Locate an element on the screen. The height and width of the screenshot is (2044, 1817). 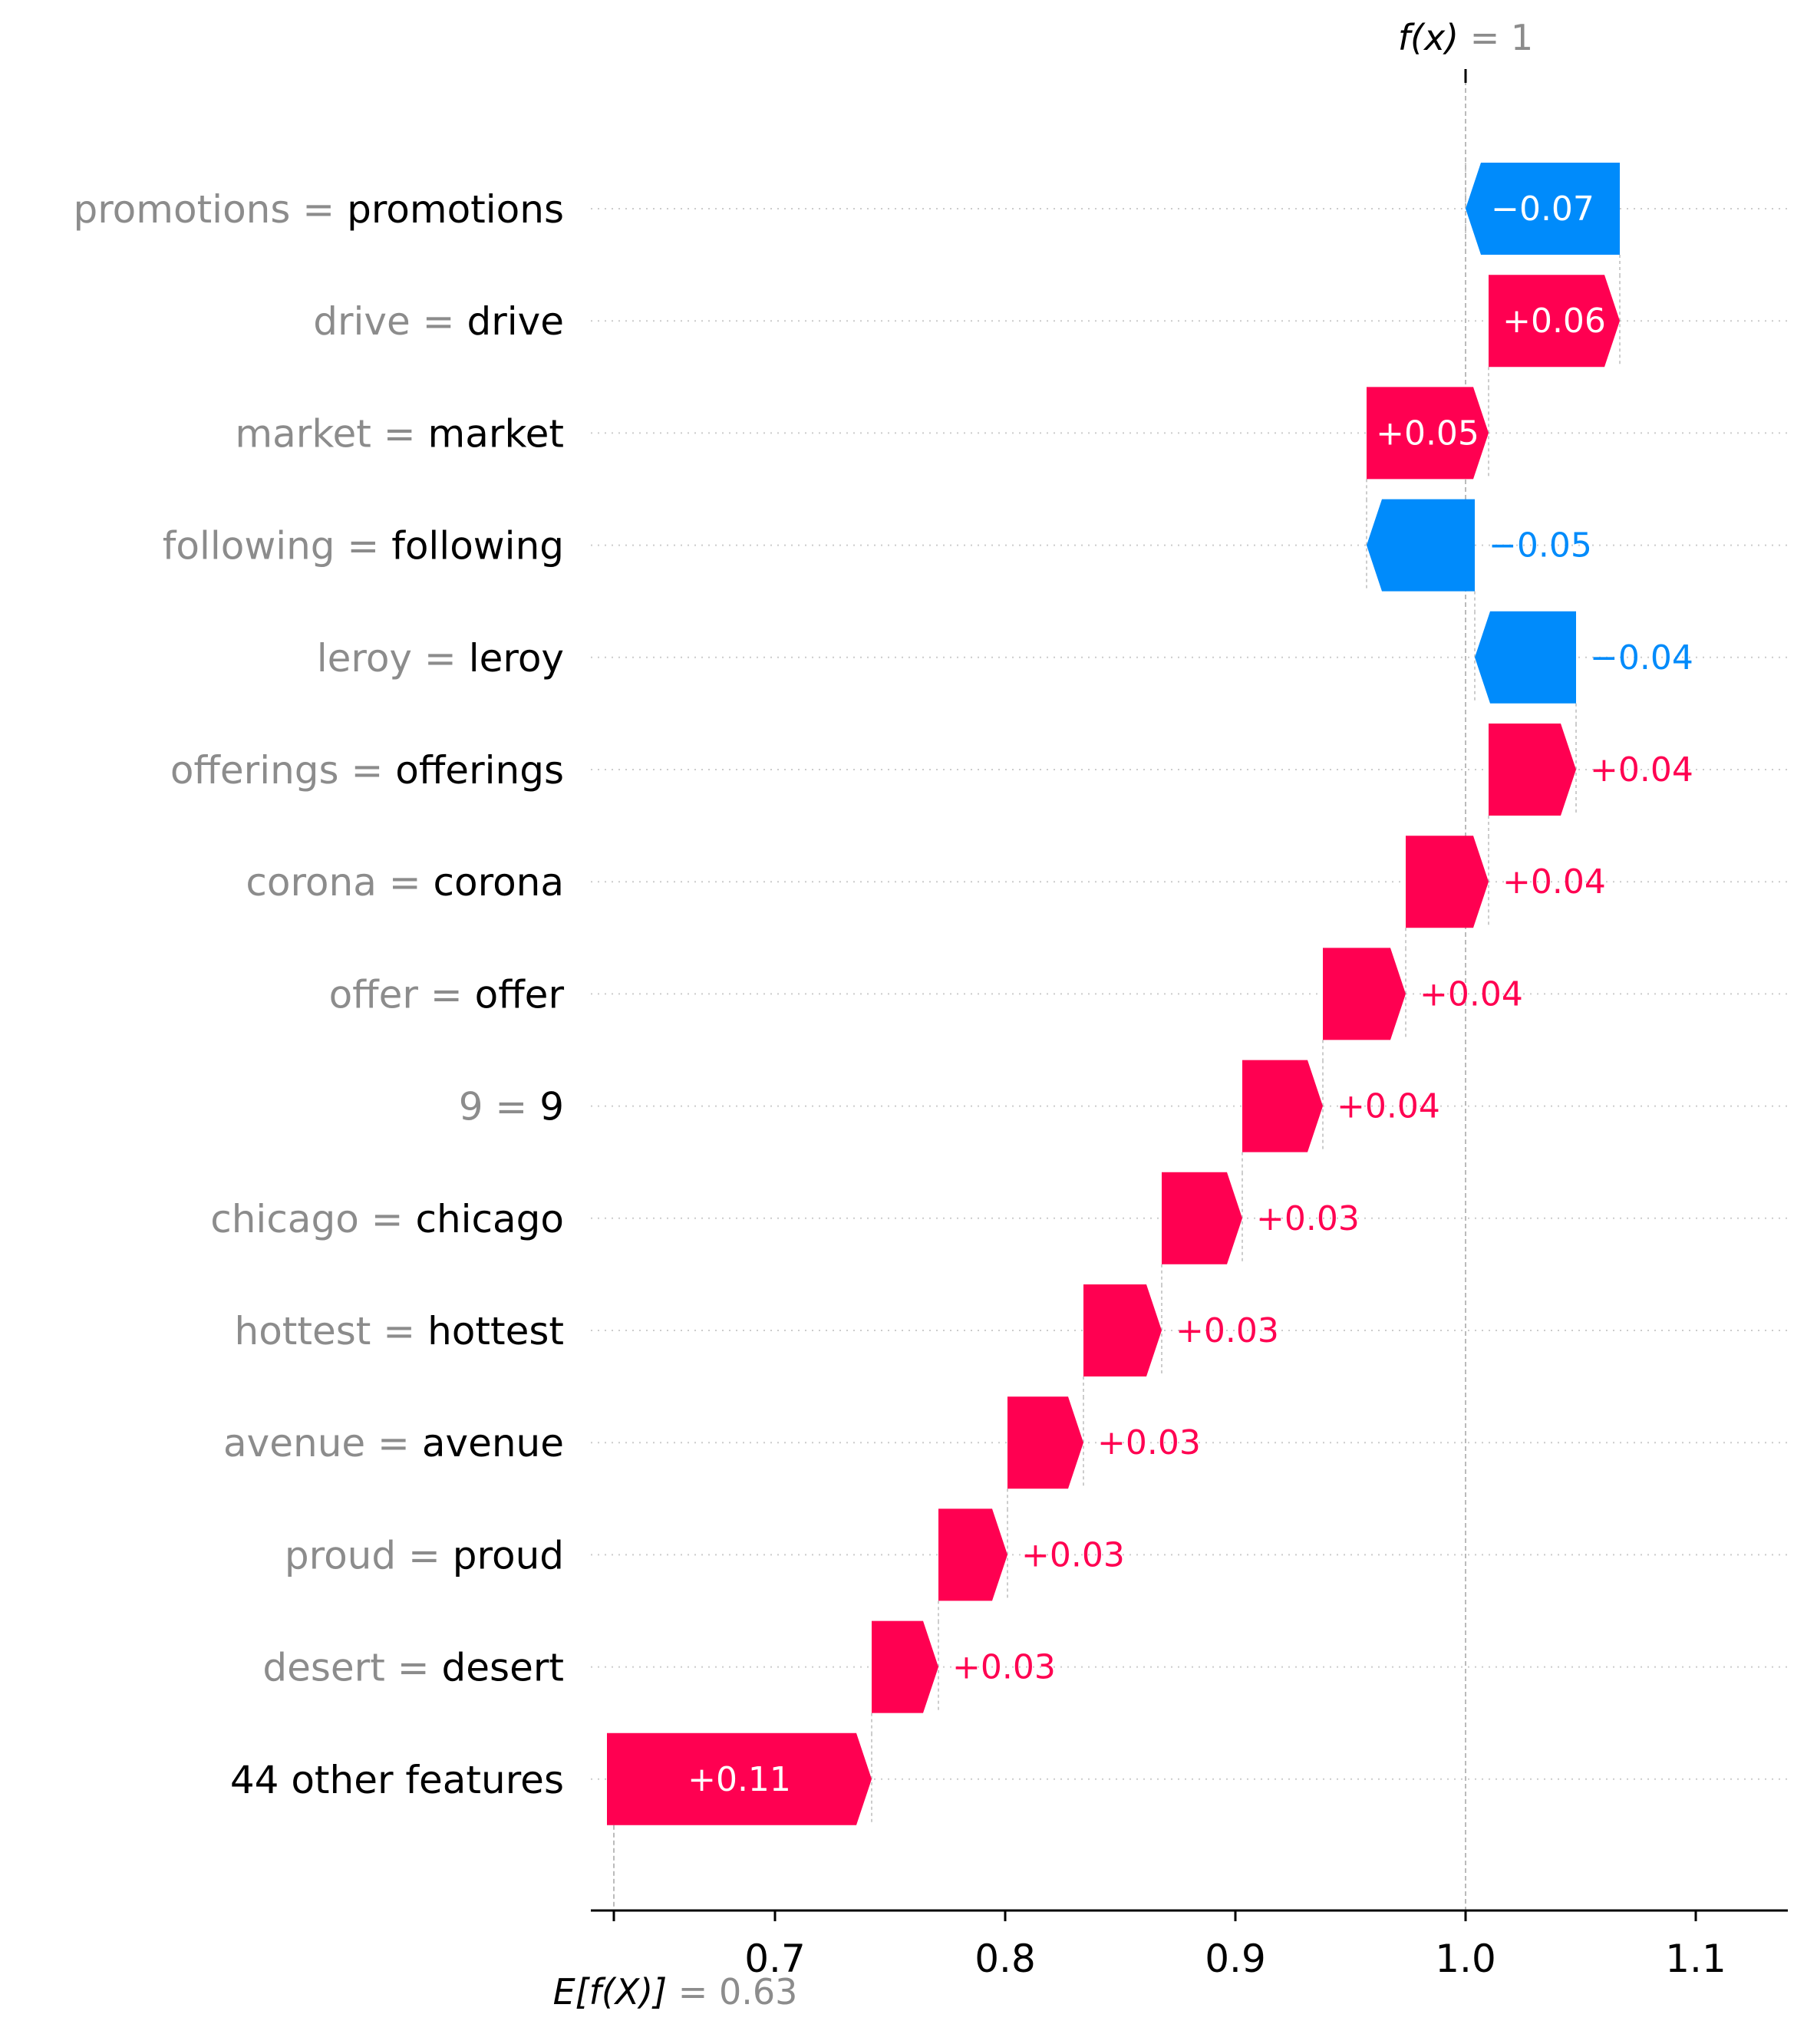
feature-label: leroy = leroy is located at coordinates (440, 658).